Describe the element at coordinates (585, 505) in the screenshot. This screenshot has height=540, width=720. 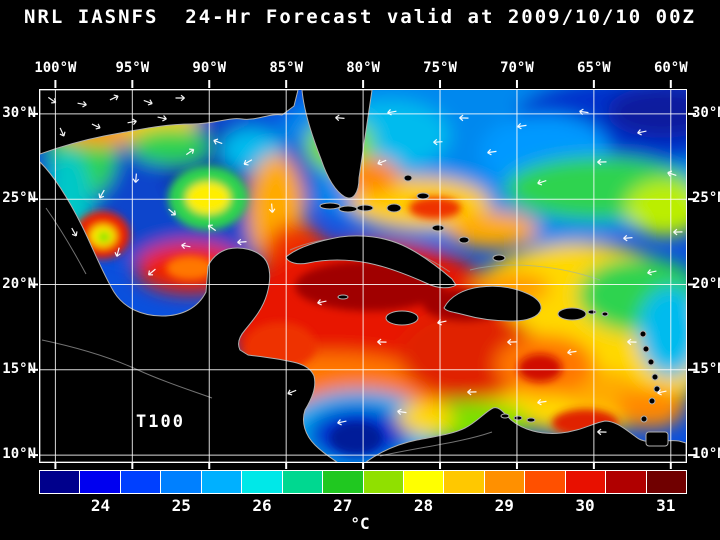
I see `colorbar-tick-label: 30` at that location.